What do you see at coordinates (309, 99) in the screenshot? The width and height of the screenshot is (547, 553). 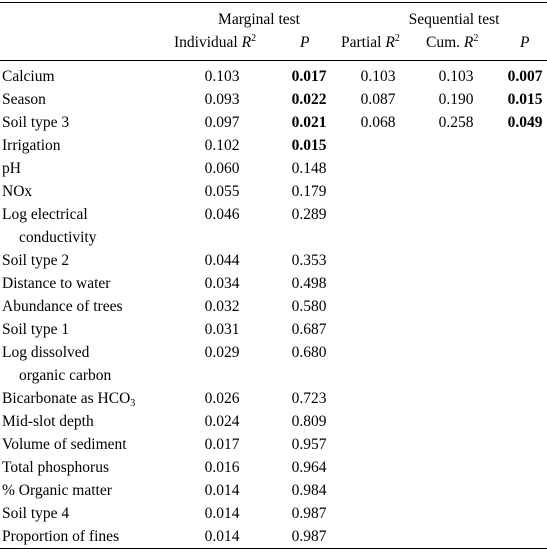 I see `cell-marginal-p: 0.022` at bounding box center [309, 99].